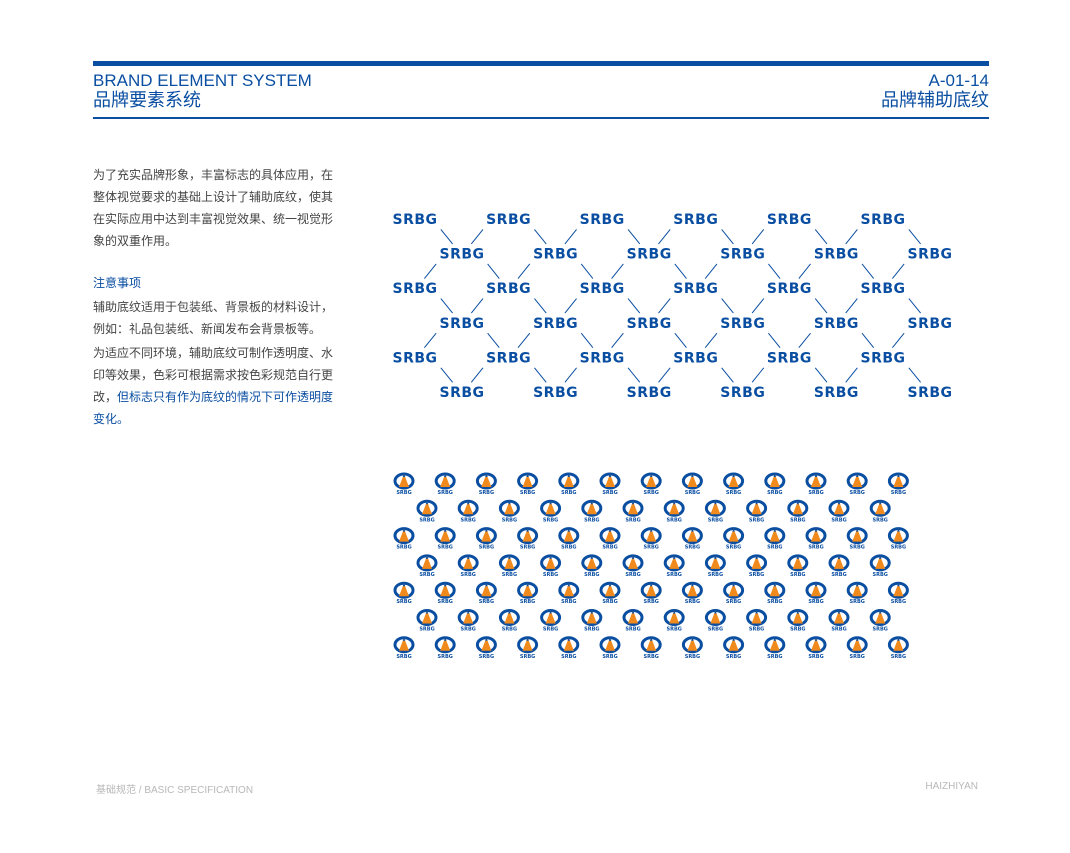 This screenshot has height=853, width=1070. Describe the element at coordinates (147, 100) in the screenshot. I see `section-title-cn: 品牌要素系统` at that location.